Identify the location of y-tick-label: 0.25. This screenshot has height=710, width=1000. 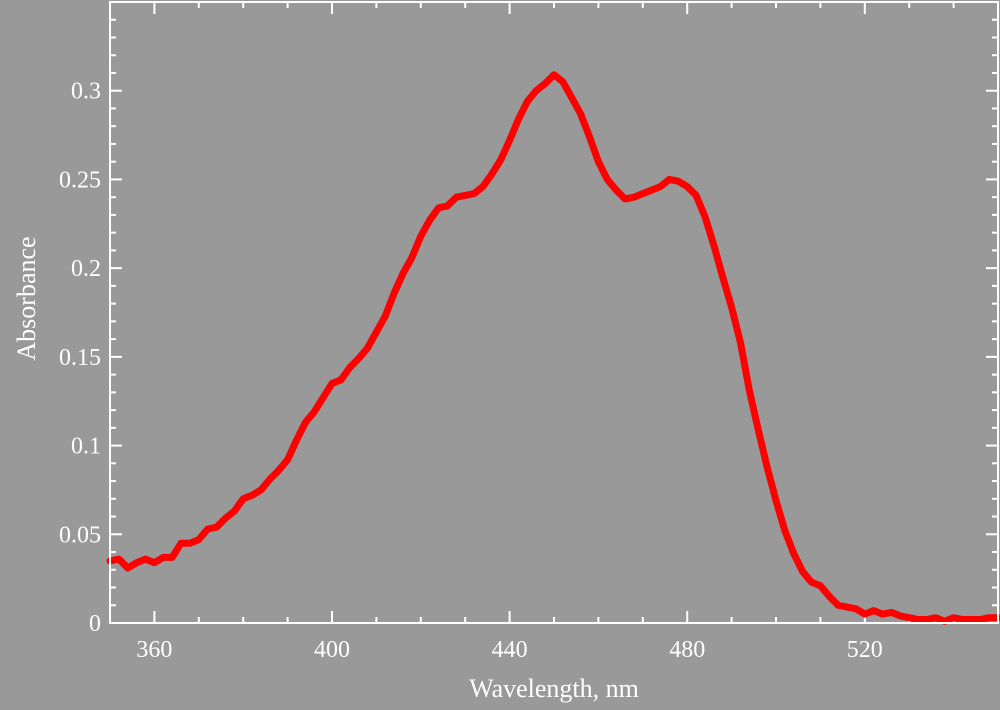
(80, 180).